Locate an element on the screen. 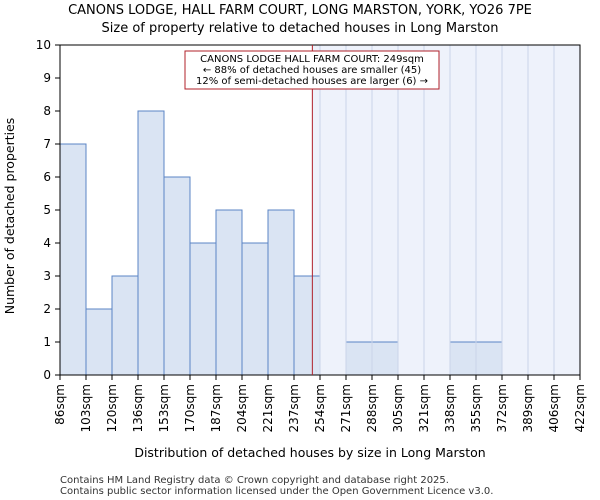 This screenshot has width=600, height=500. x-tick-label: 237sqm is located at coordinates (294, 408).